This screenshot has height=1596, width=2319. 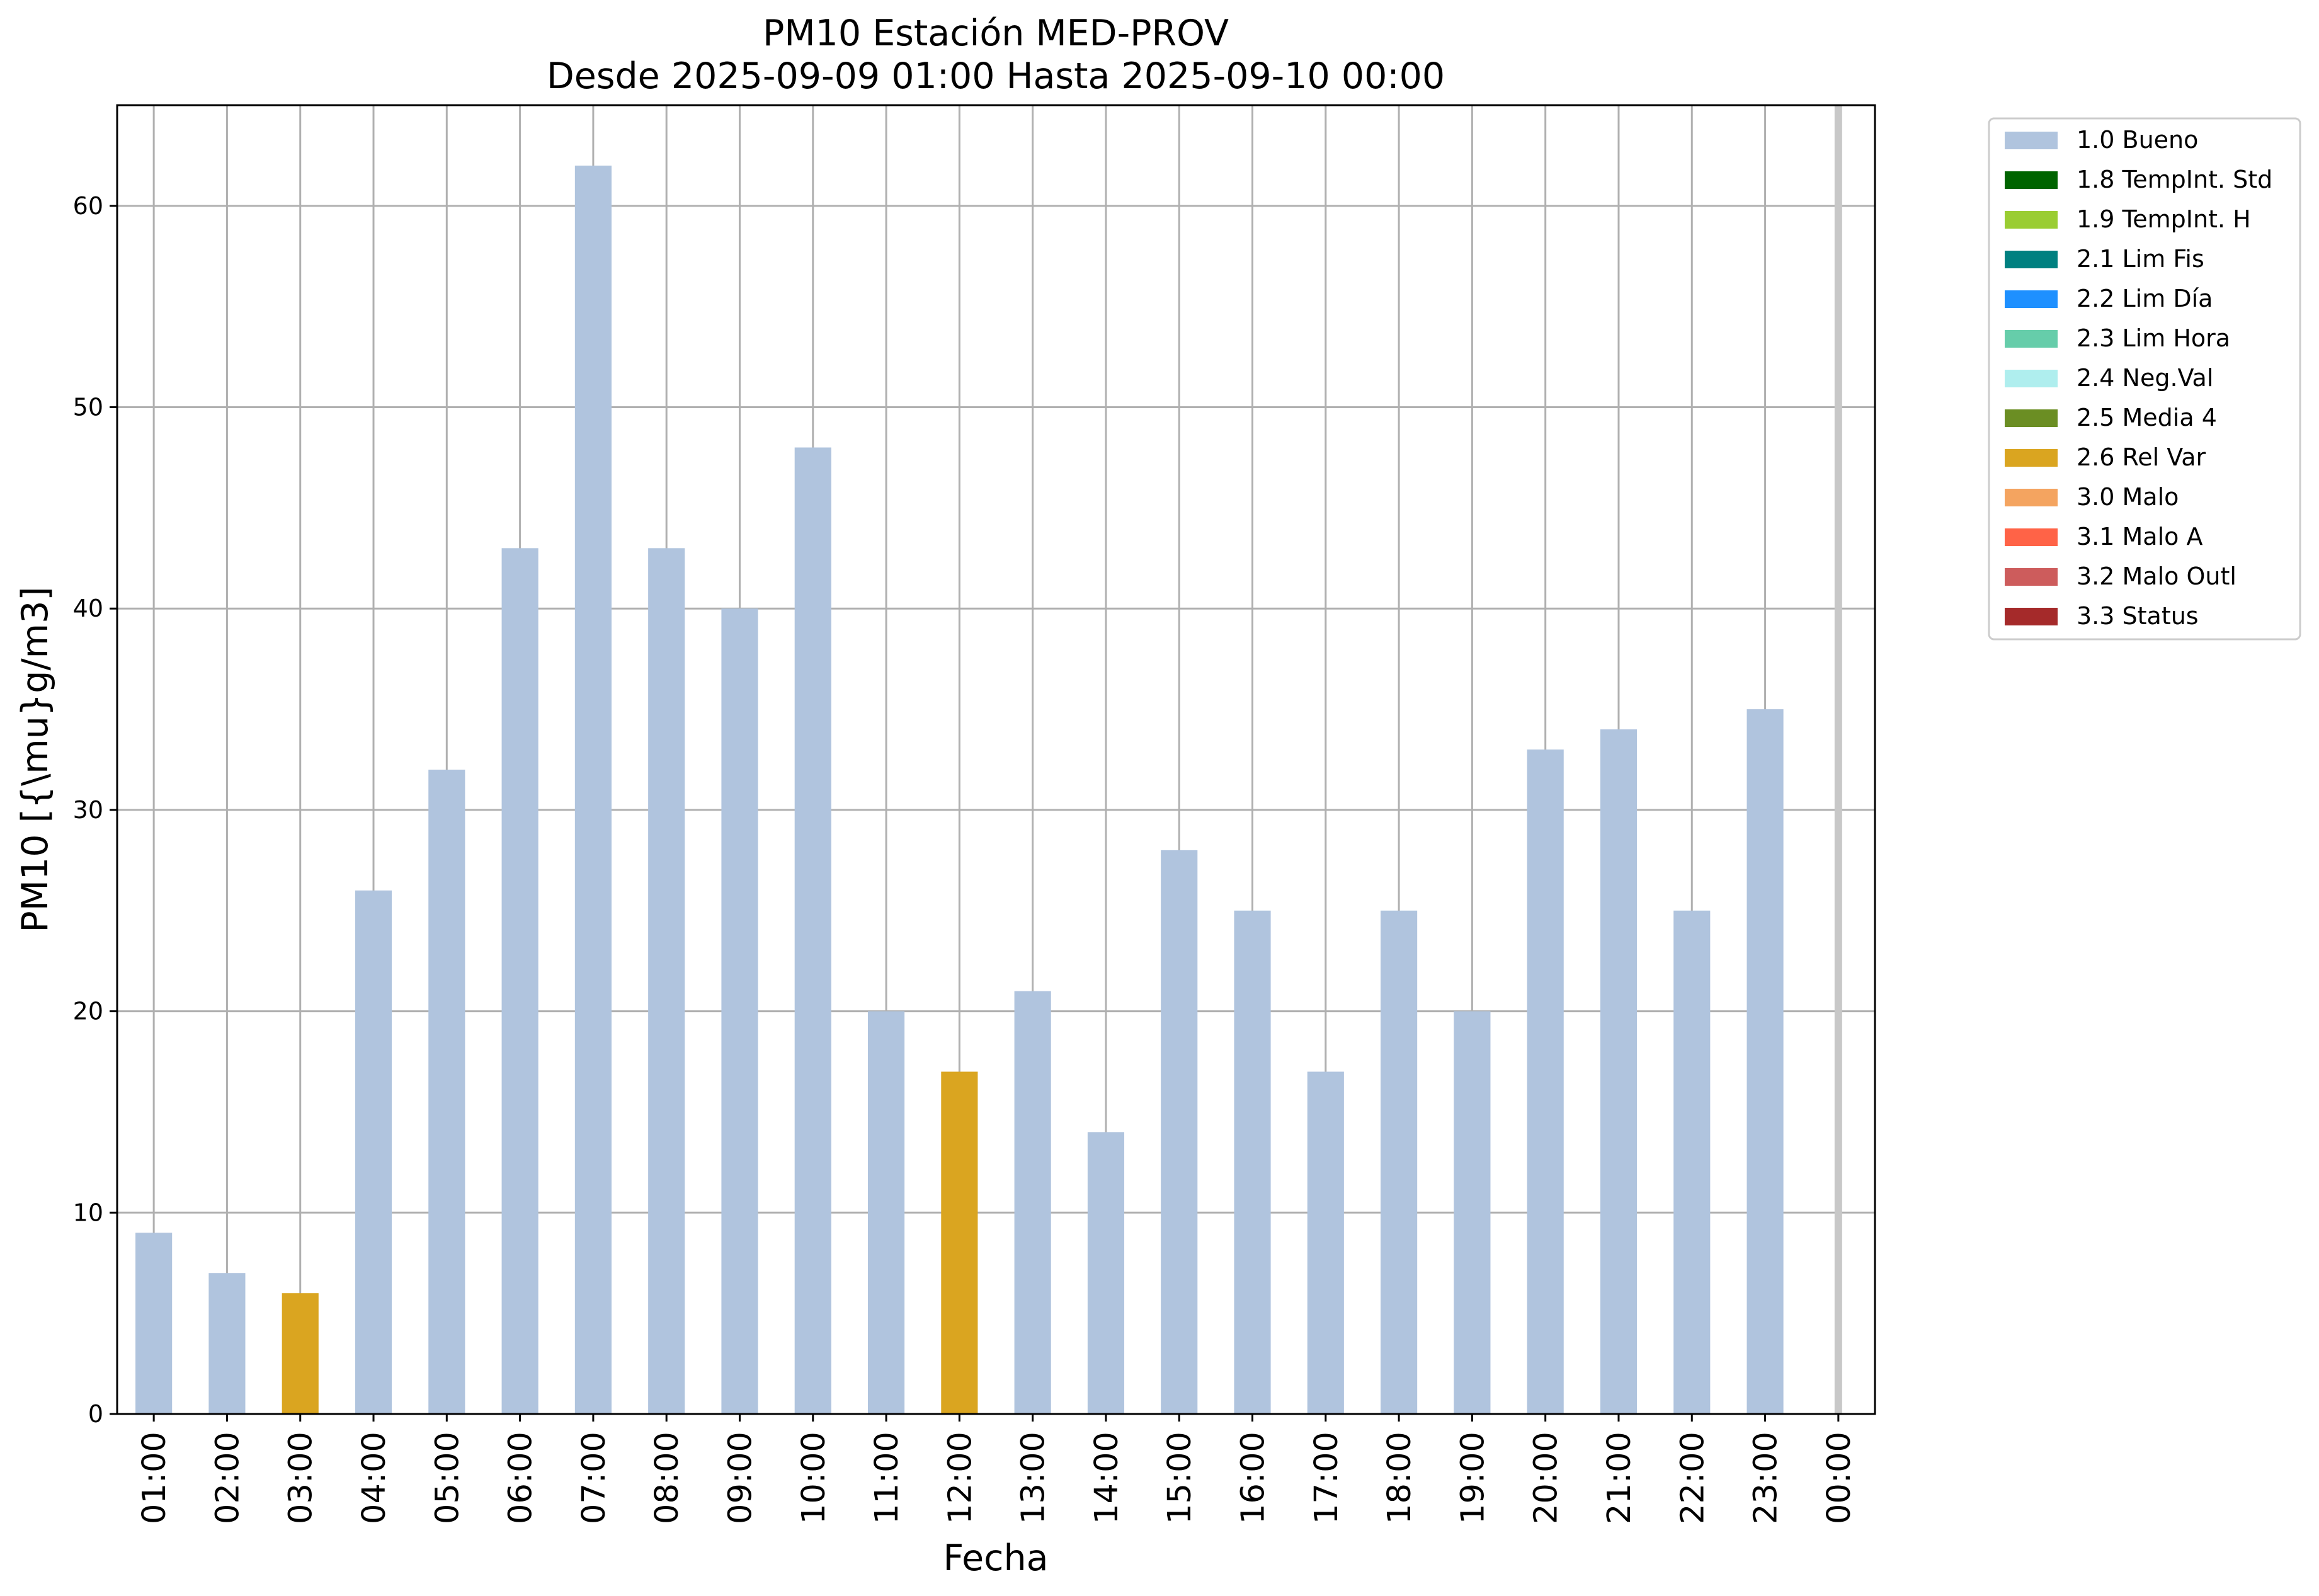 I want to click on legend-label: 3.0 Malo, so click(x=2128, y=497).